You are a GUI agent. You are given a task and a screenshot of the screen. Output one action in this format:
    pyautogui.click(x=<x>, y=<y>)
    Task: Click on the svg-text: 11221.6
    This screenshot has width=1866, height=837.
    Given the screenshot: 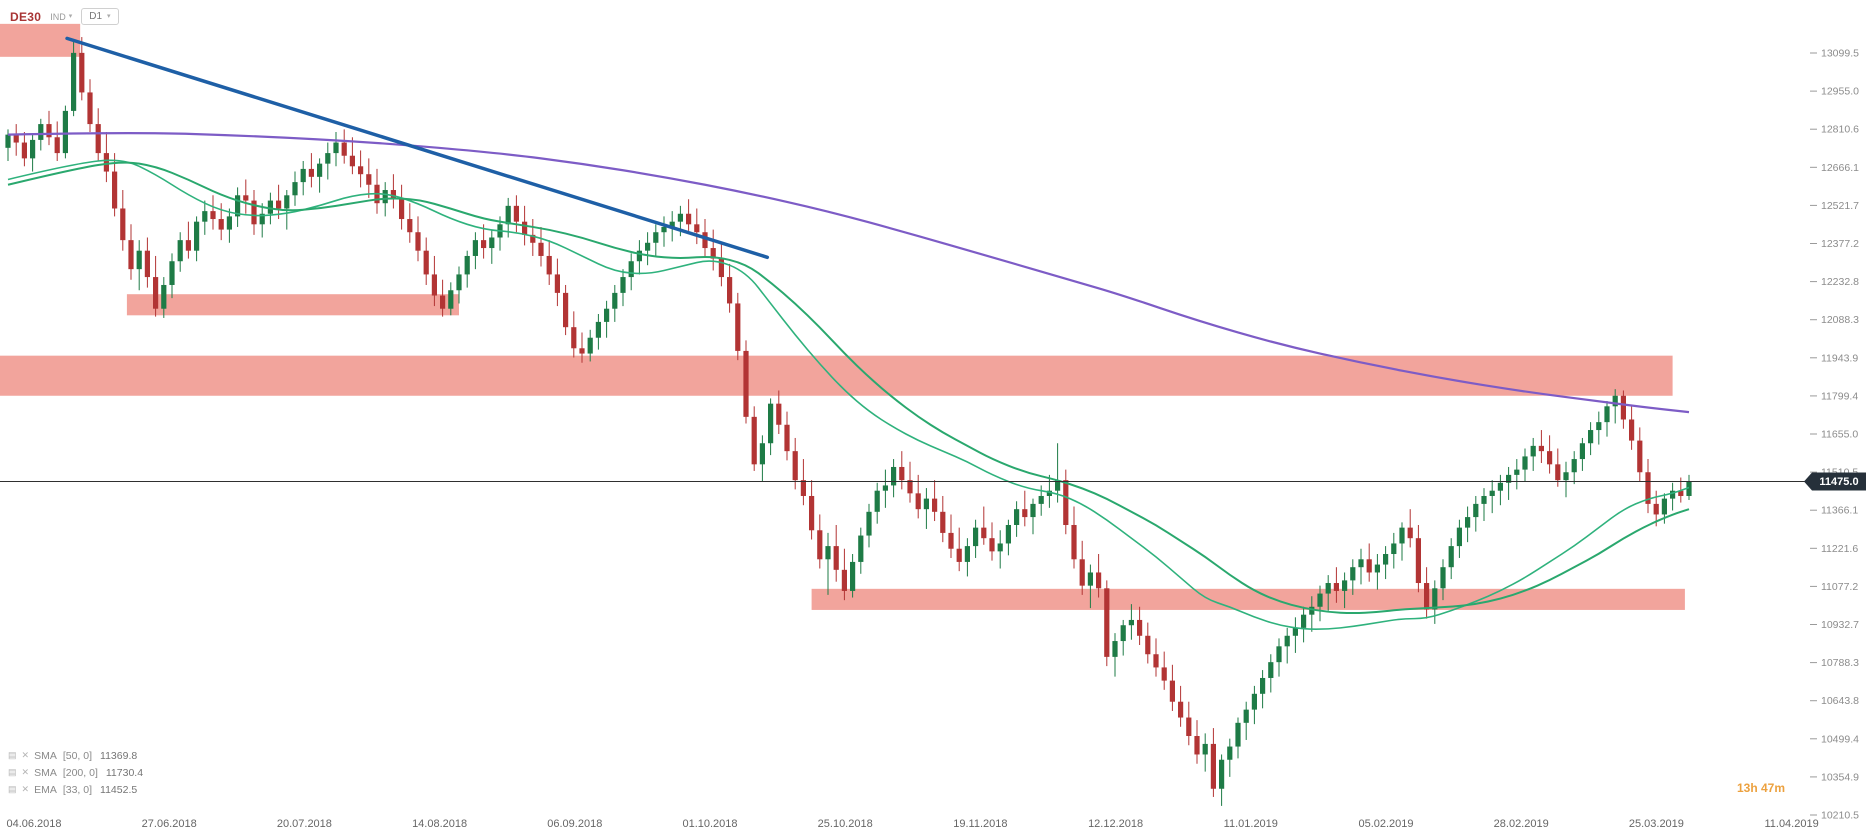 What is the action you would take?
    pyautogui.click(x=1839, y=549)
    